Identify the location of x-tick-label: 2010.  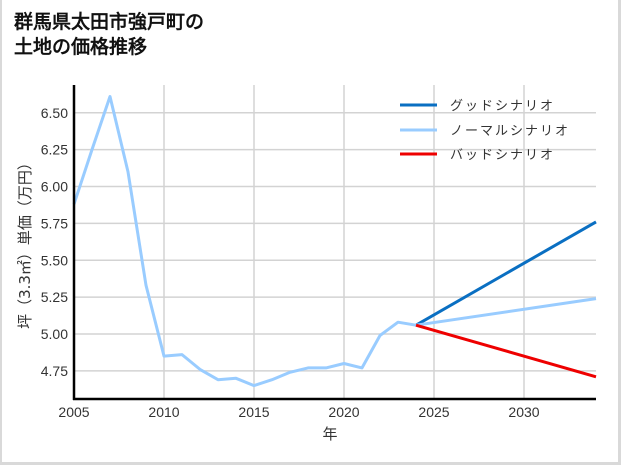
(163, 412).